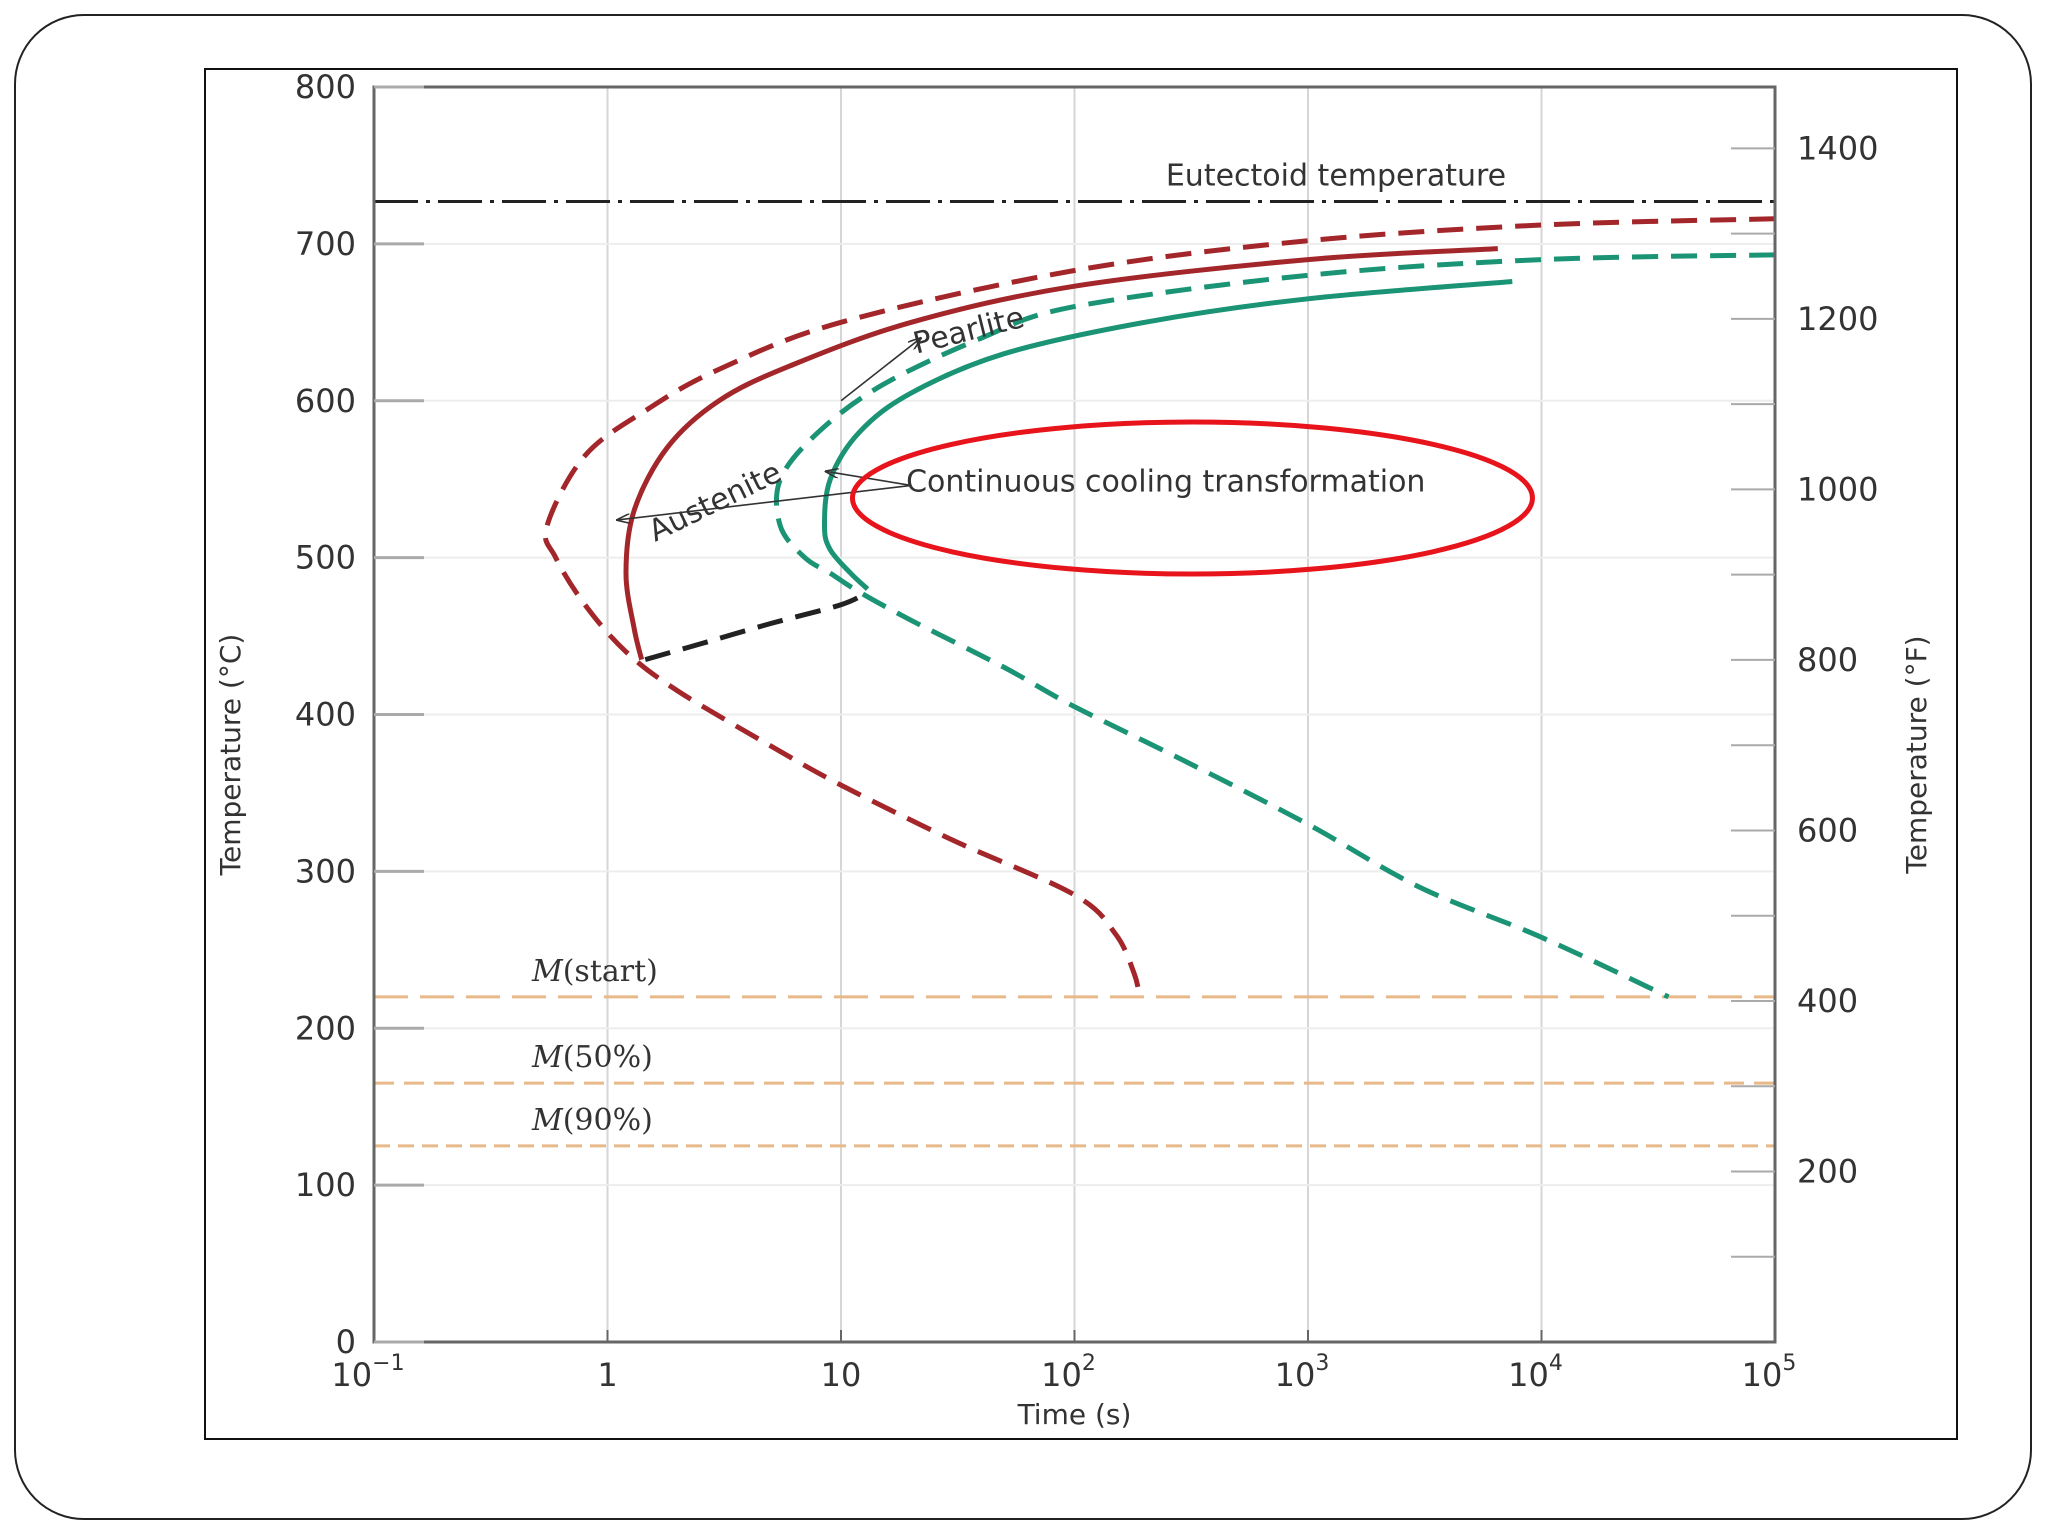 The height and width of the screenshot is (1536, 2048). What do you see at coordinates (1165, 482) in the screenshot?
I see `cct-label: Continuous cooling transformation` at bounding box center [1165, 482].